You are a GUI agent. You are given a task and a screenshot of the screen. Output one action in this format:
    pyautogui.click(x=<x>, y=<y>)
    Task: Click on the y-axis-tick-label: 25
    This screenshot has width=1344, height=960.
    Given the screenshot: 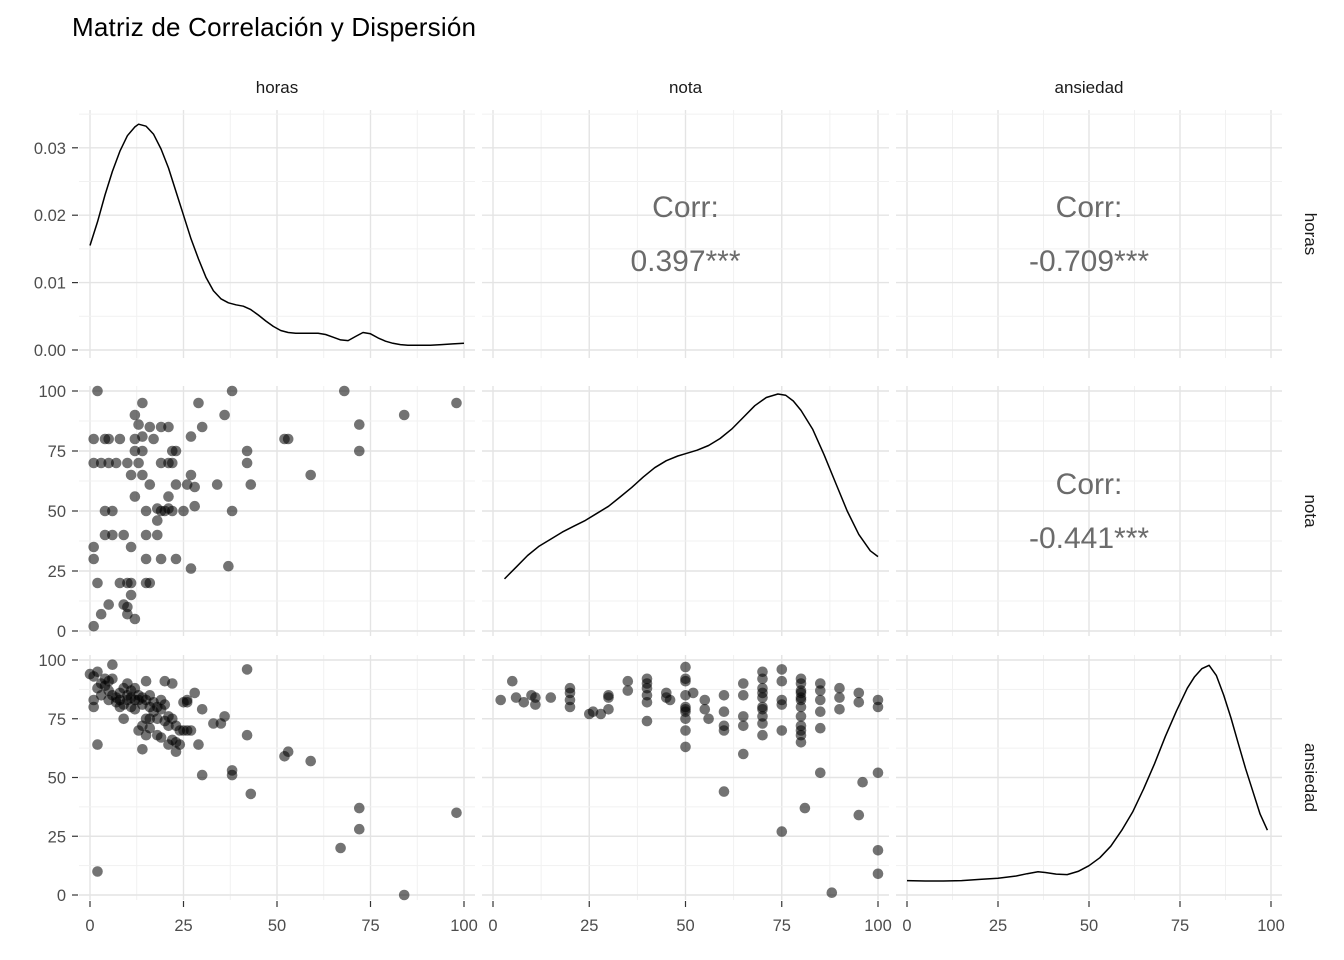 What is the action you would take?
    pyautogui.click(x=57, y=572)
    